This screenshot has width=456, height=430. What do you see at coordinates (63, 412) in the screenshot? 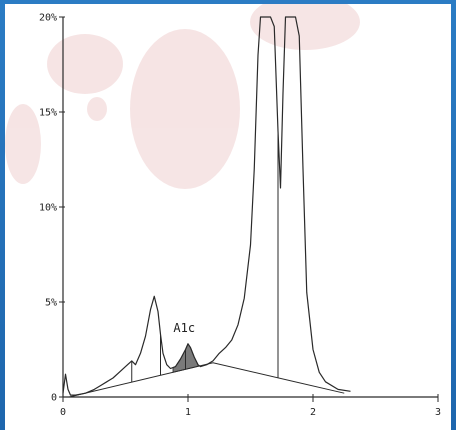
I see `x-tick-label: 0` at bounding box center [63, 412].